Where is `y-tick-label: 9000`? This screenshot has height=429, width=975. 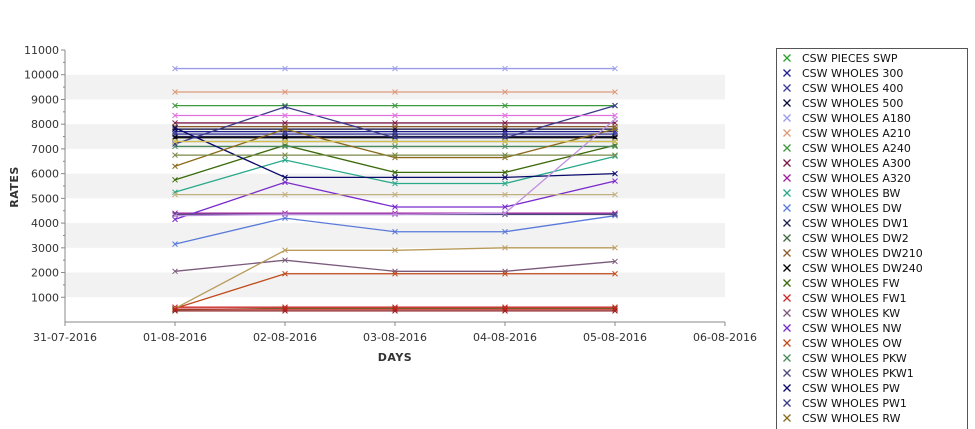
y-tick-label: 9000 is located at coordinates (45, 99).